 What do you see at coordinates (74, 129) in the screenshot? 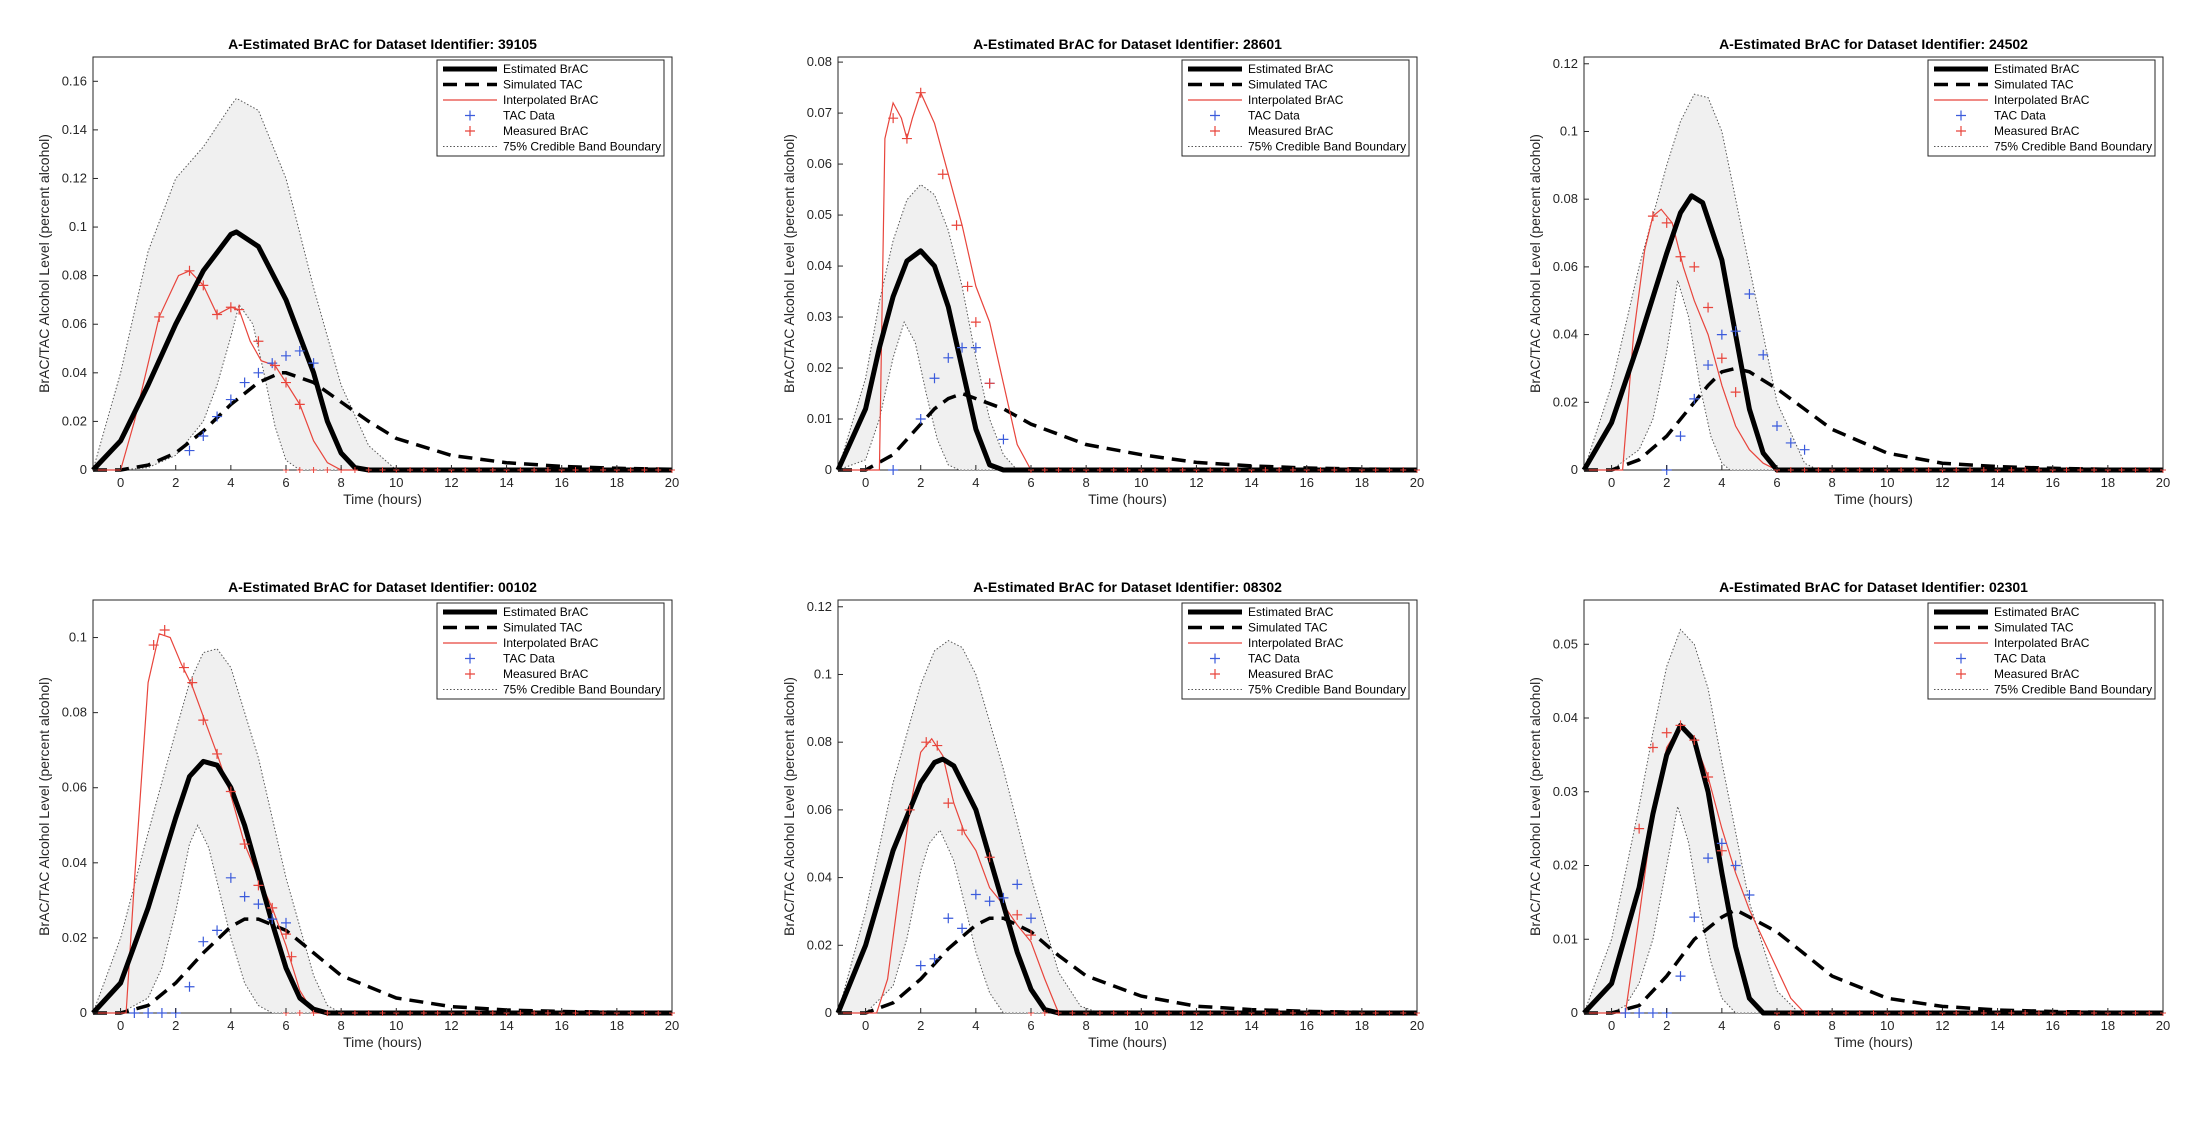
I see `y-tick-label: 0.14` at bounding box center [74, 129].